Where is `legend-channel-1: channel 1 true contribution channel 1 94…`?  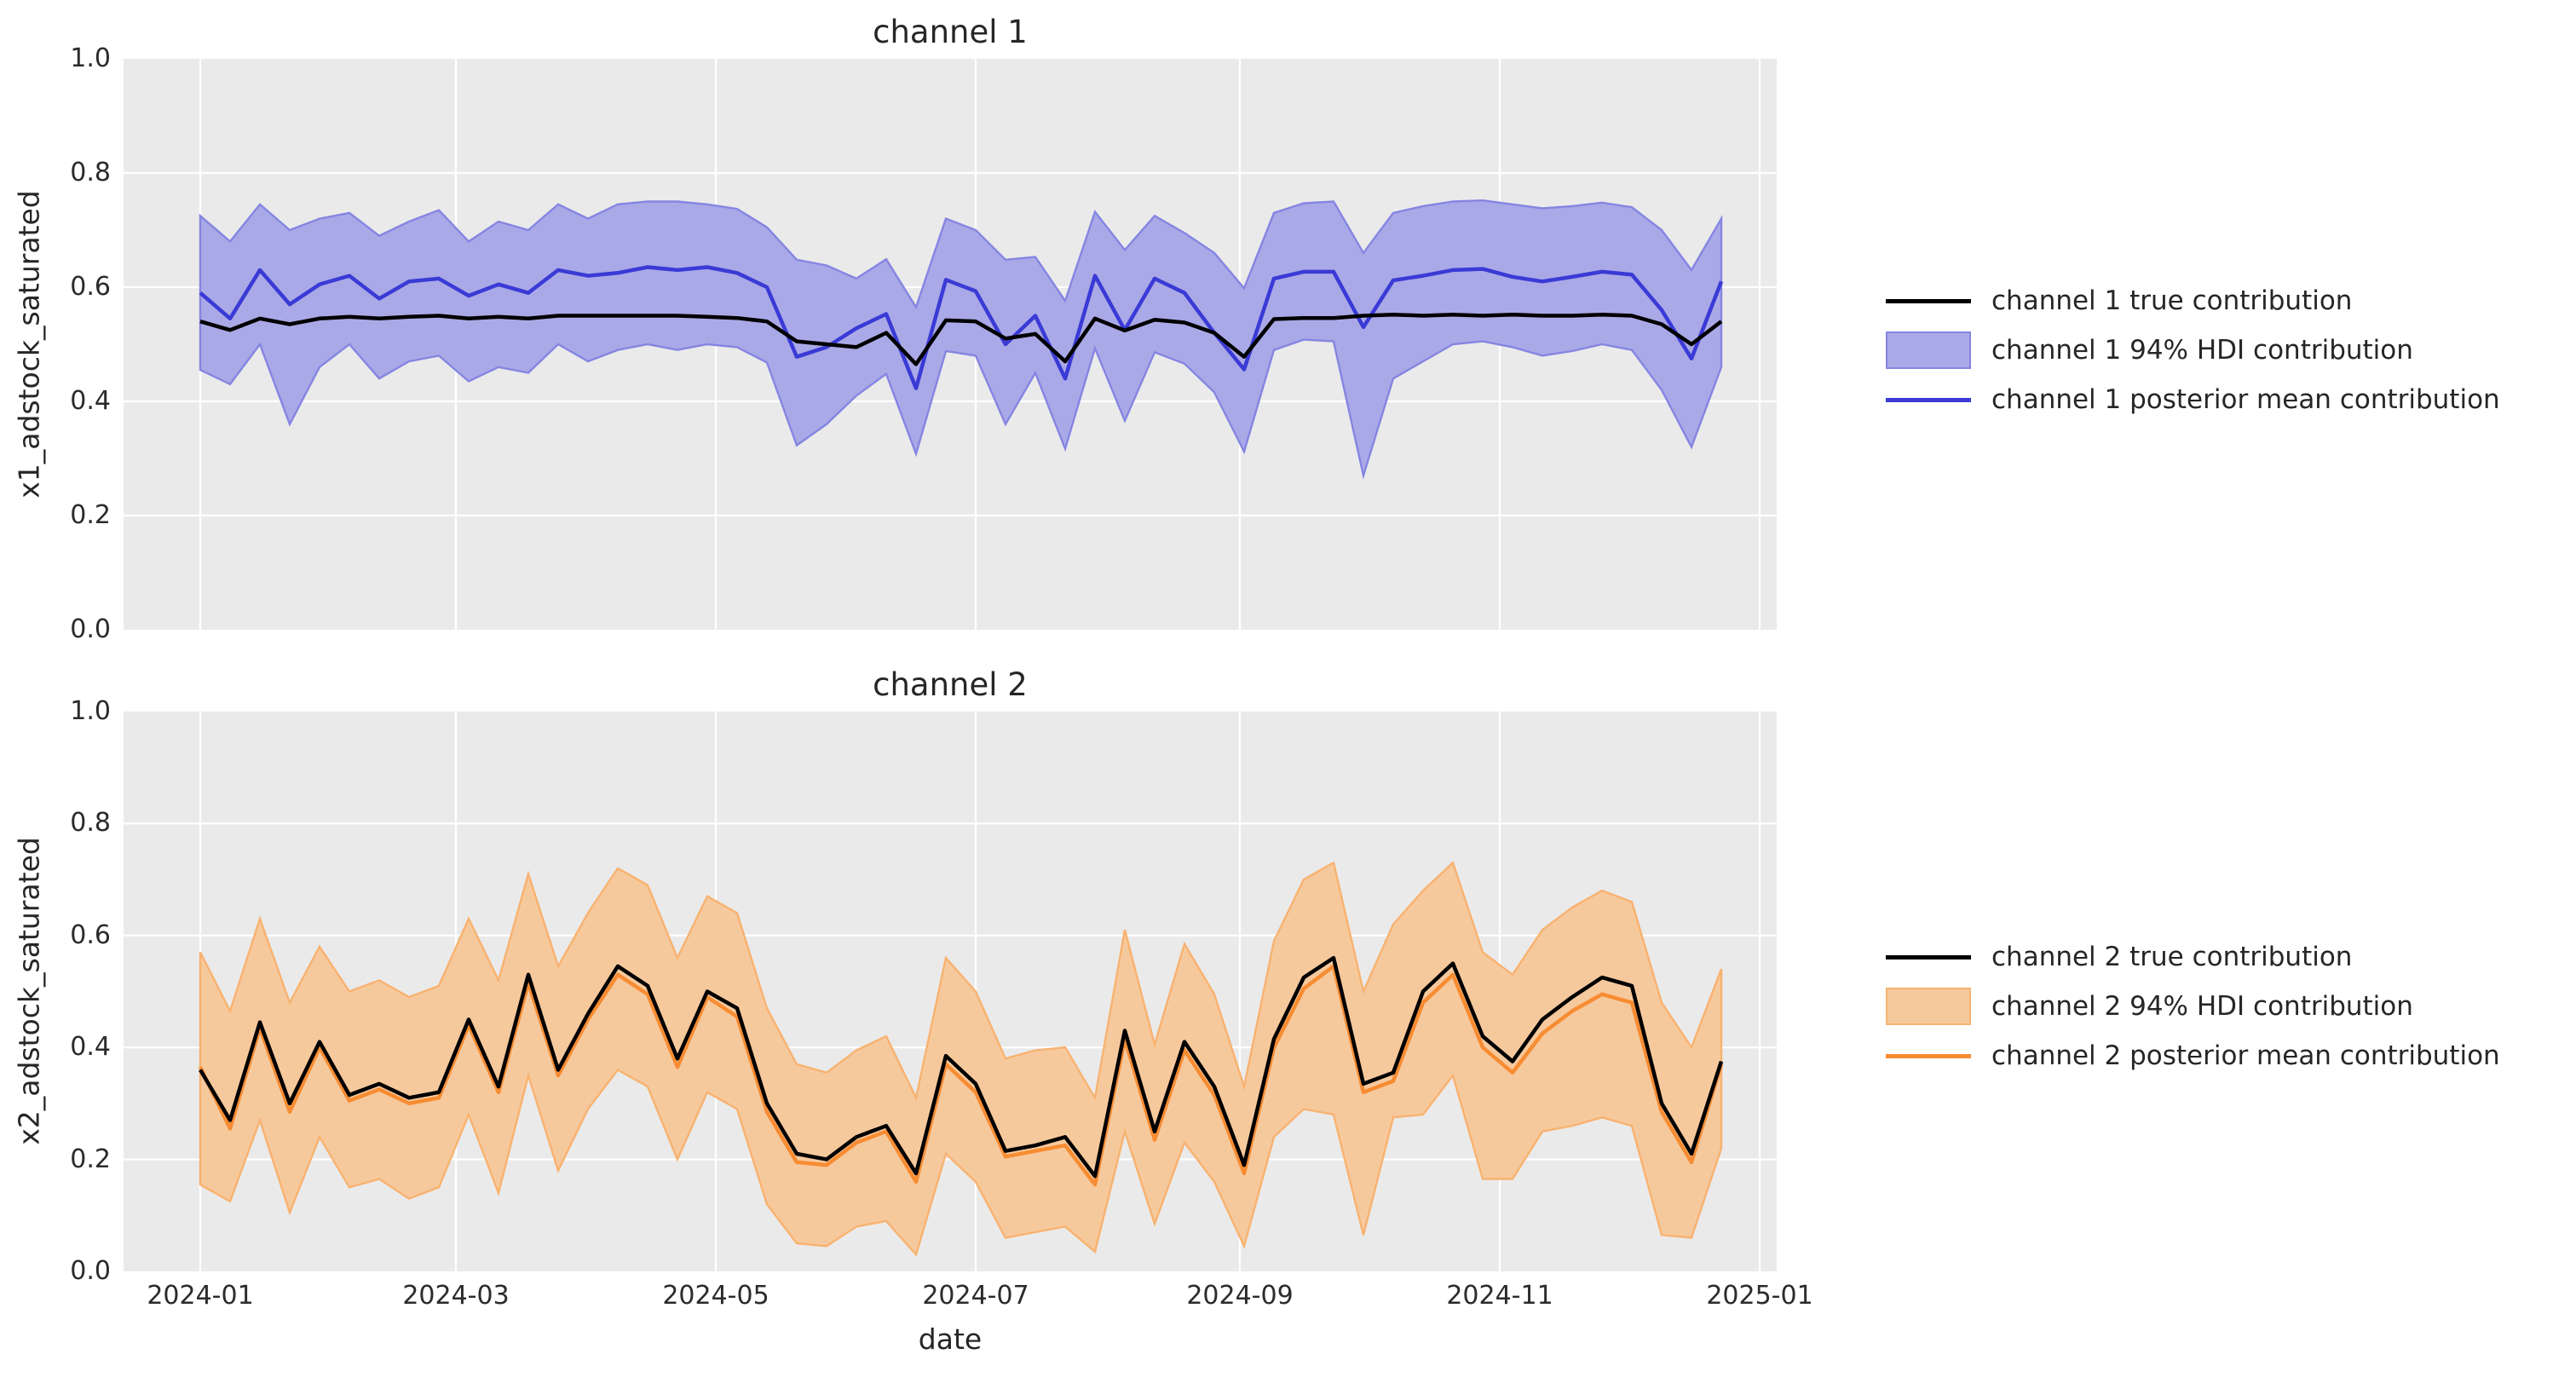 legend-channel-1: channel 1 true contribution channel 1 94… is located at coordinates (2193, 350).